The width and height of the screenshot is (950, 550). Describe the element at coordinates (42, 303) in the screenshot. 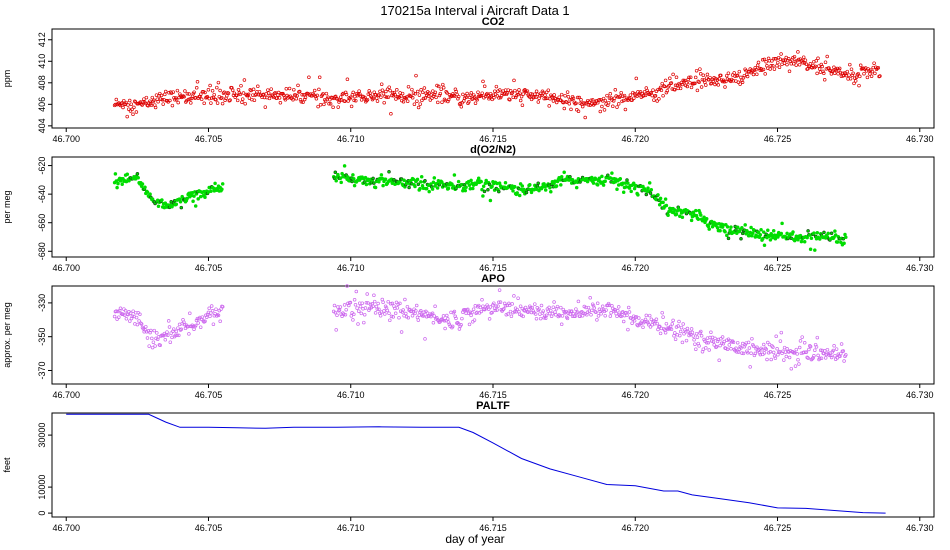

I see `y-tick-label: -330` at that location.